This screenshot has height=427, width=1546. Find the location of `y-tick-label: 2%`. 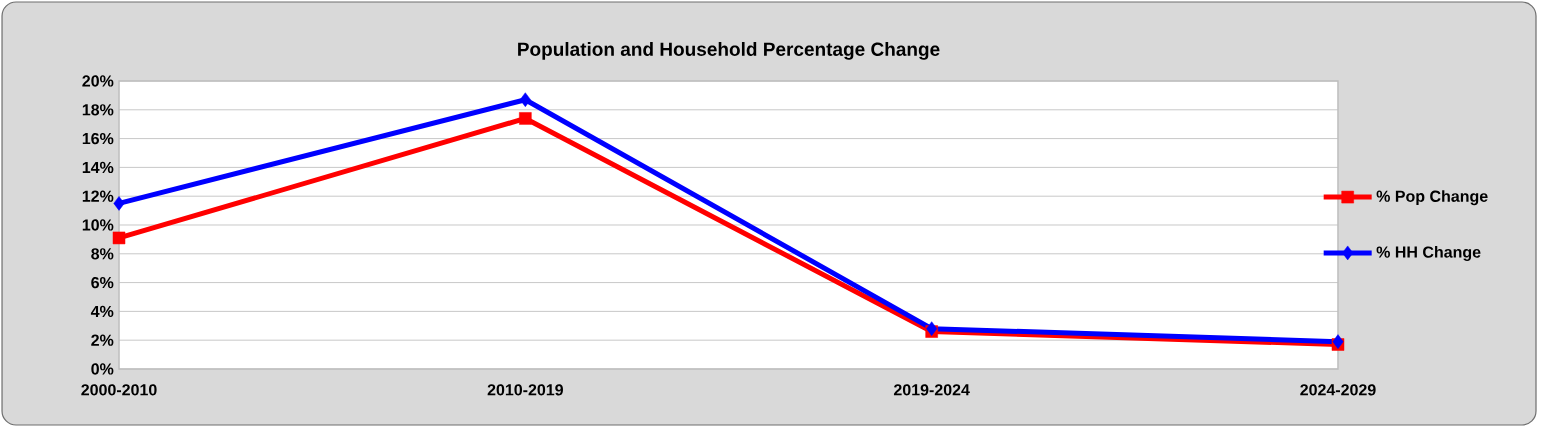

y-tick-label: 2% is located at coordinates (102, 340).